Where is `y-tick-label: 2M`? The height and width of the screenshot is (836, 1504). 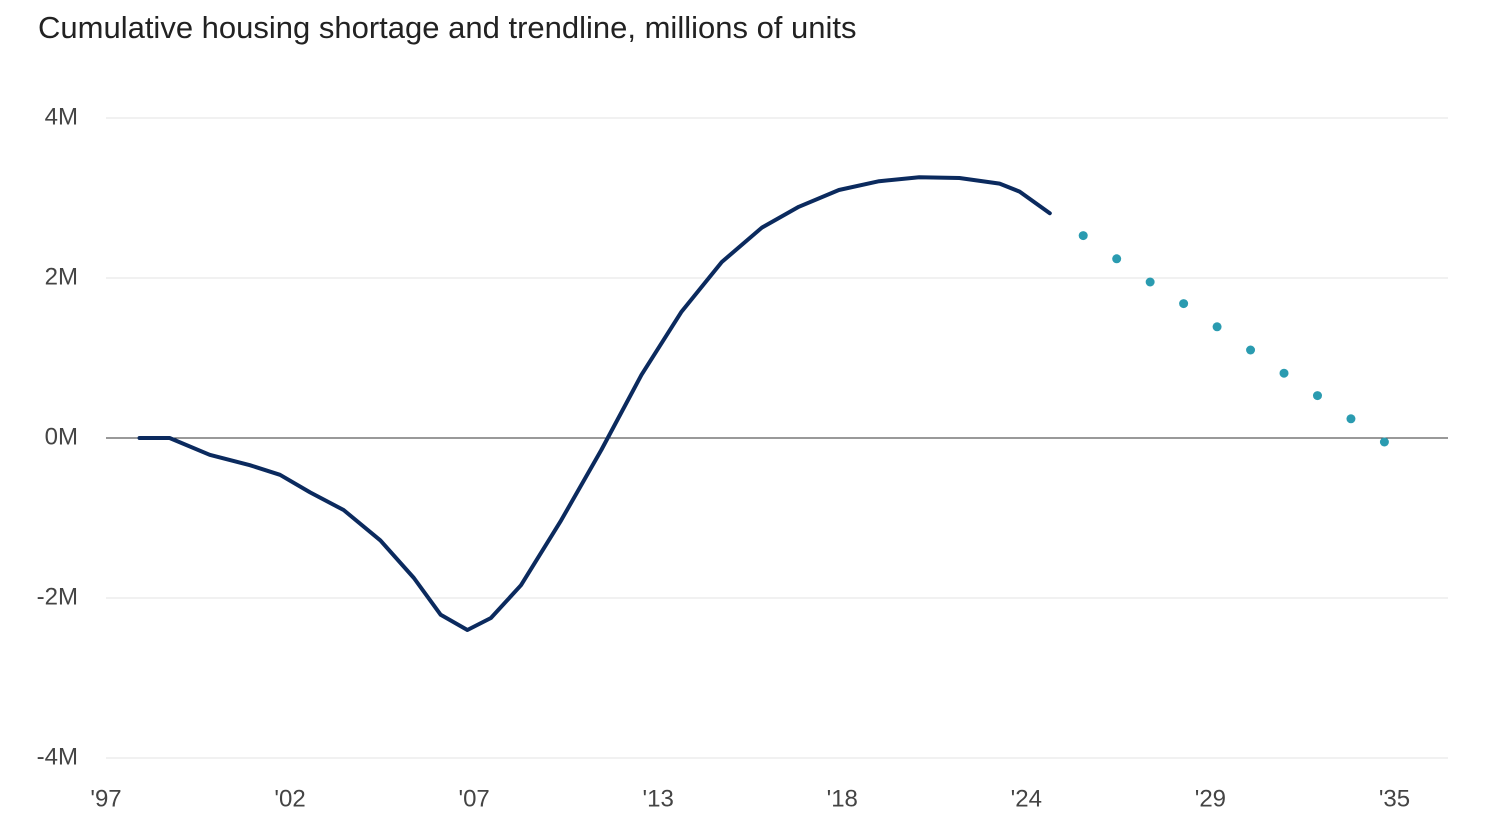 y-tick-label: 2M is located at coordinates (61, 276).